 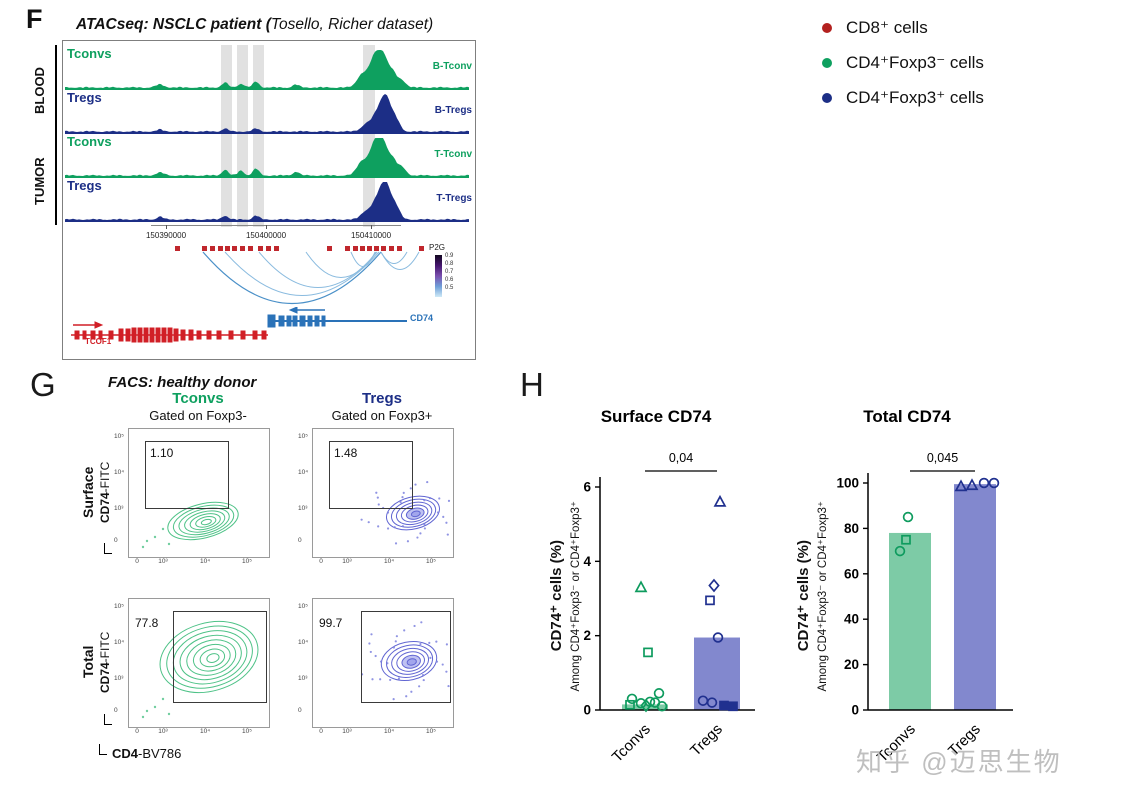 I want to click on p2g-scale-value: 0.5, so click(x=449, y=288).